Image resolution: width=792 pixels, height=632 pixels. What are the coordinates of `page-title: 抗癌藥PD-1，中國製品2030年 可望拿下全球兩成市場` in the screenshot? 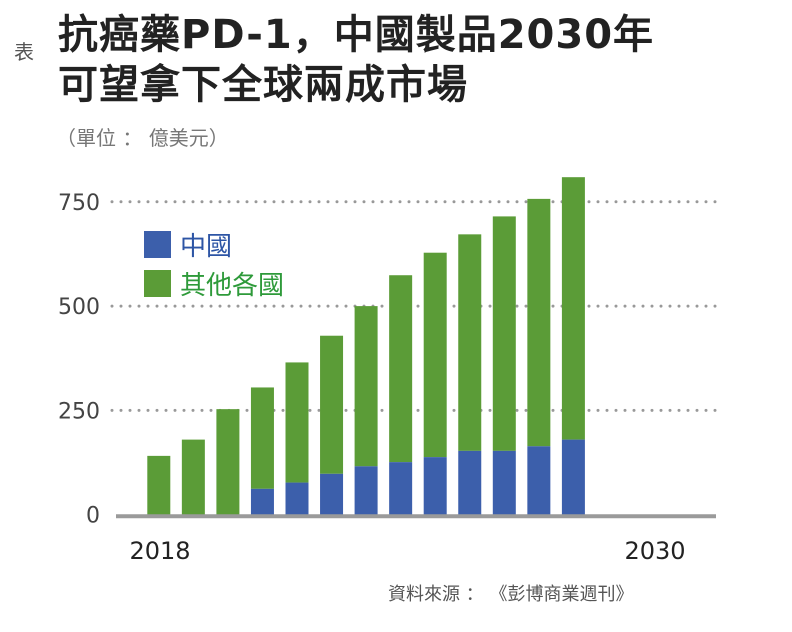 It's located at (356, 60).